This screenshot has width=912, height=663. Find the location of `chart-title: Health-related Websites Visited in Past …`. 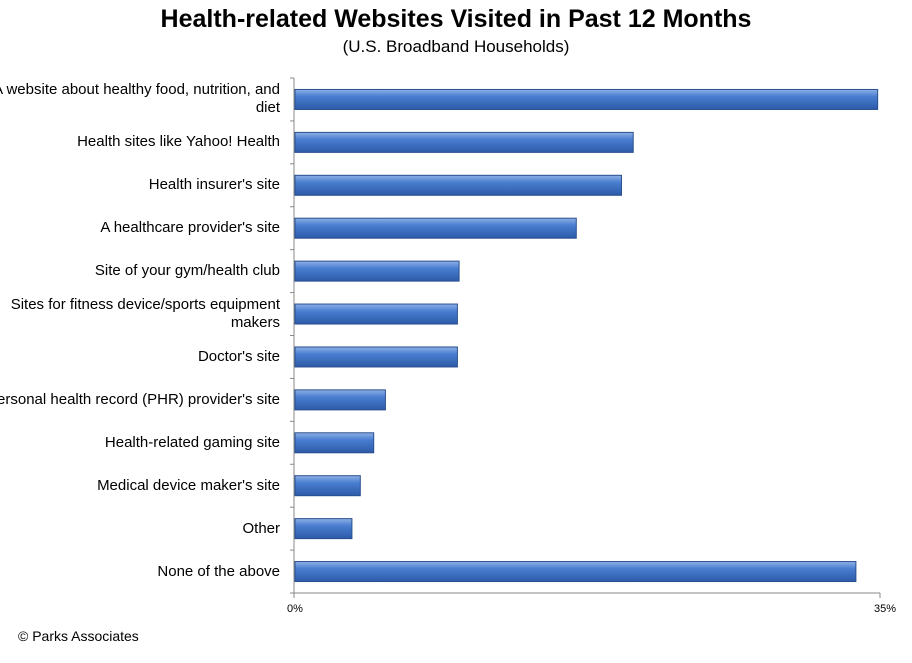

chart-title: Health-related Websites Visited in Past … is located at coordinates (456, 19).